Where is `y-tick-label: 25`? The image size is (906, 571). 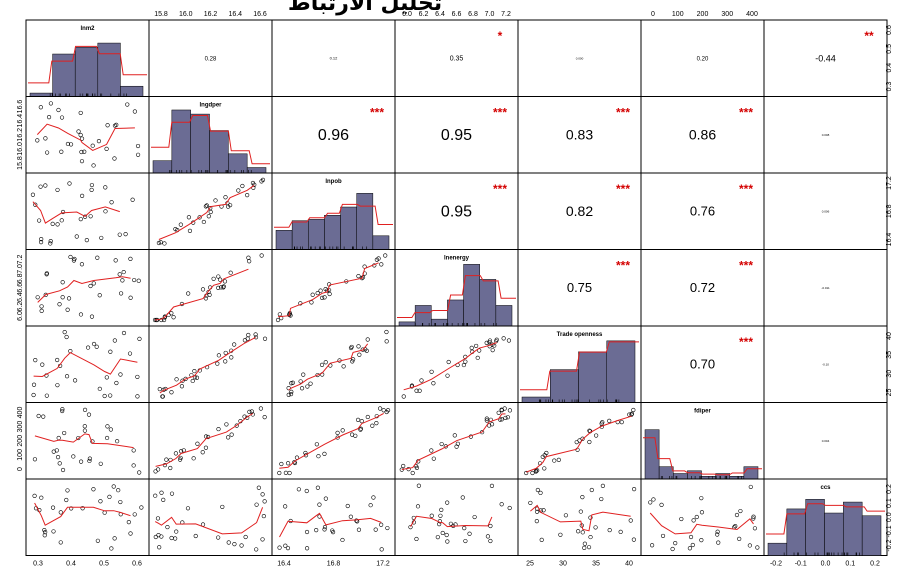 y-tick-label: 25 is located at coordinates (889, 393).